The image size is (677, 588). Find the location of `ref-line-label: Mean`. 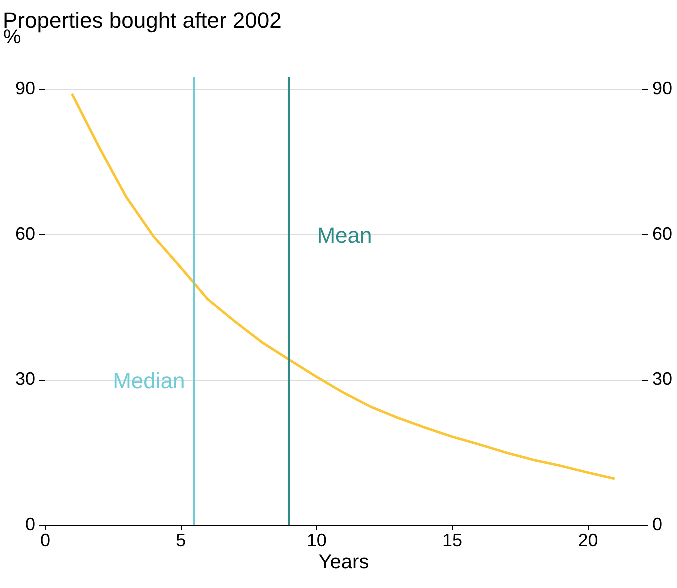

ref-line-label: Mean is located at coordinates (344, 235).